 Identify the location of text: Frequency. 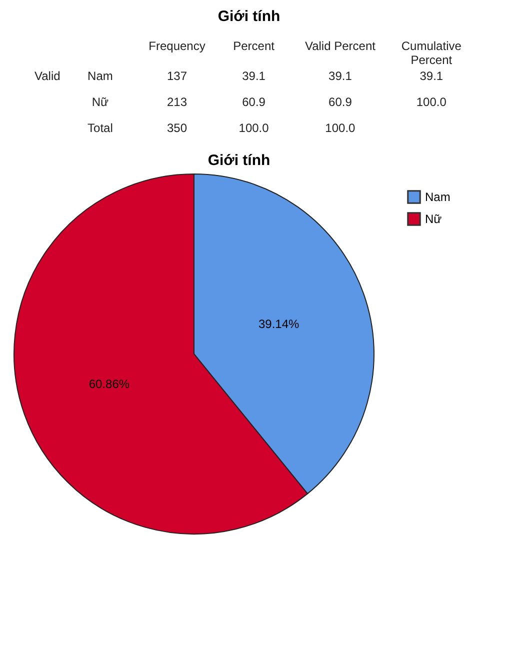
(177, 46).